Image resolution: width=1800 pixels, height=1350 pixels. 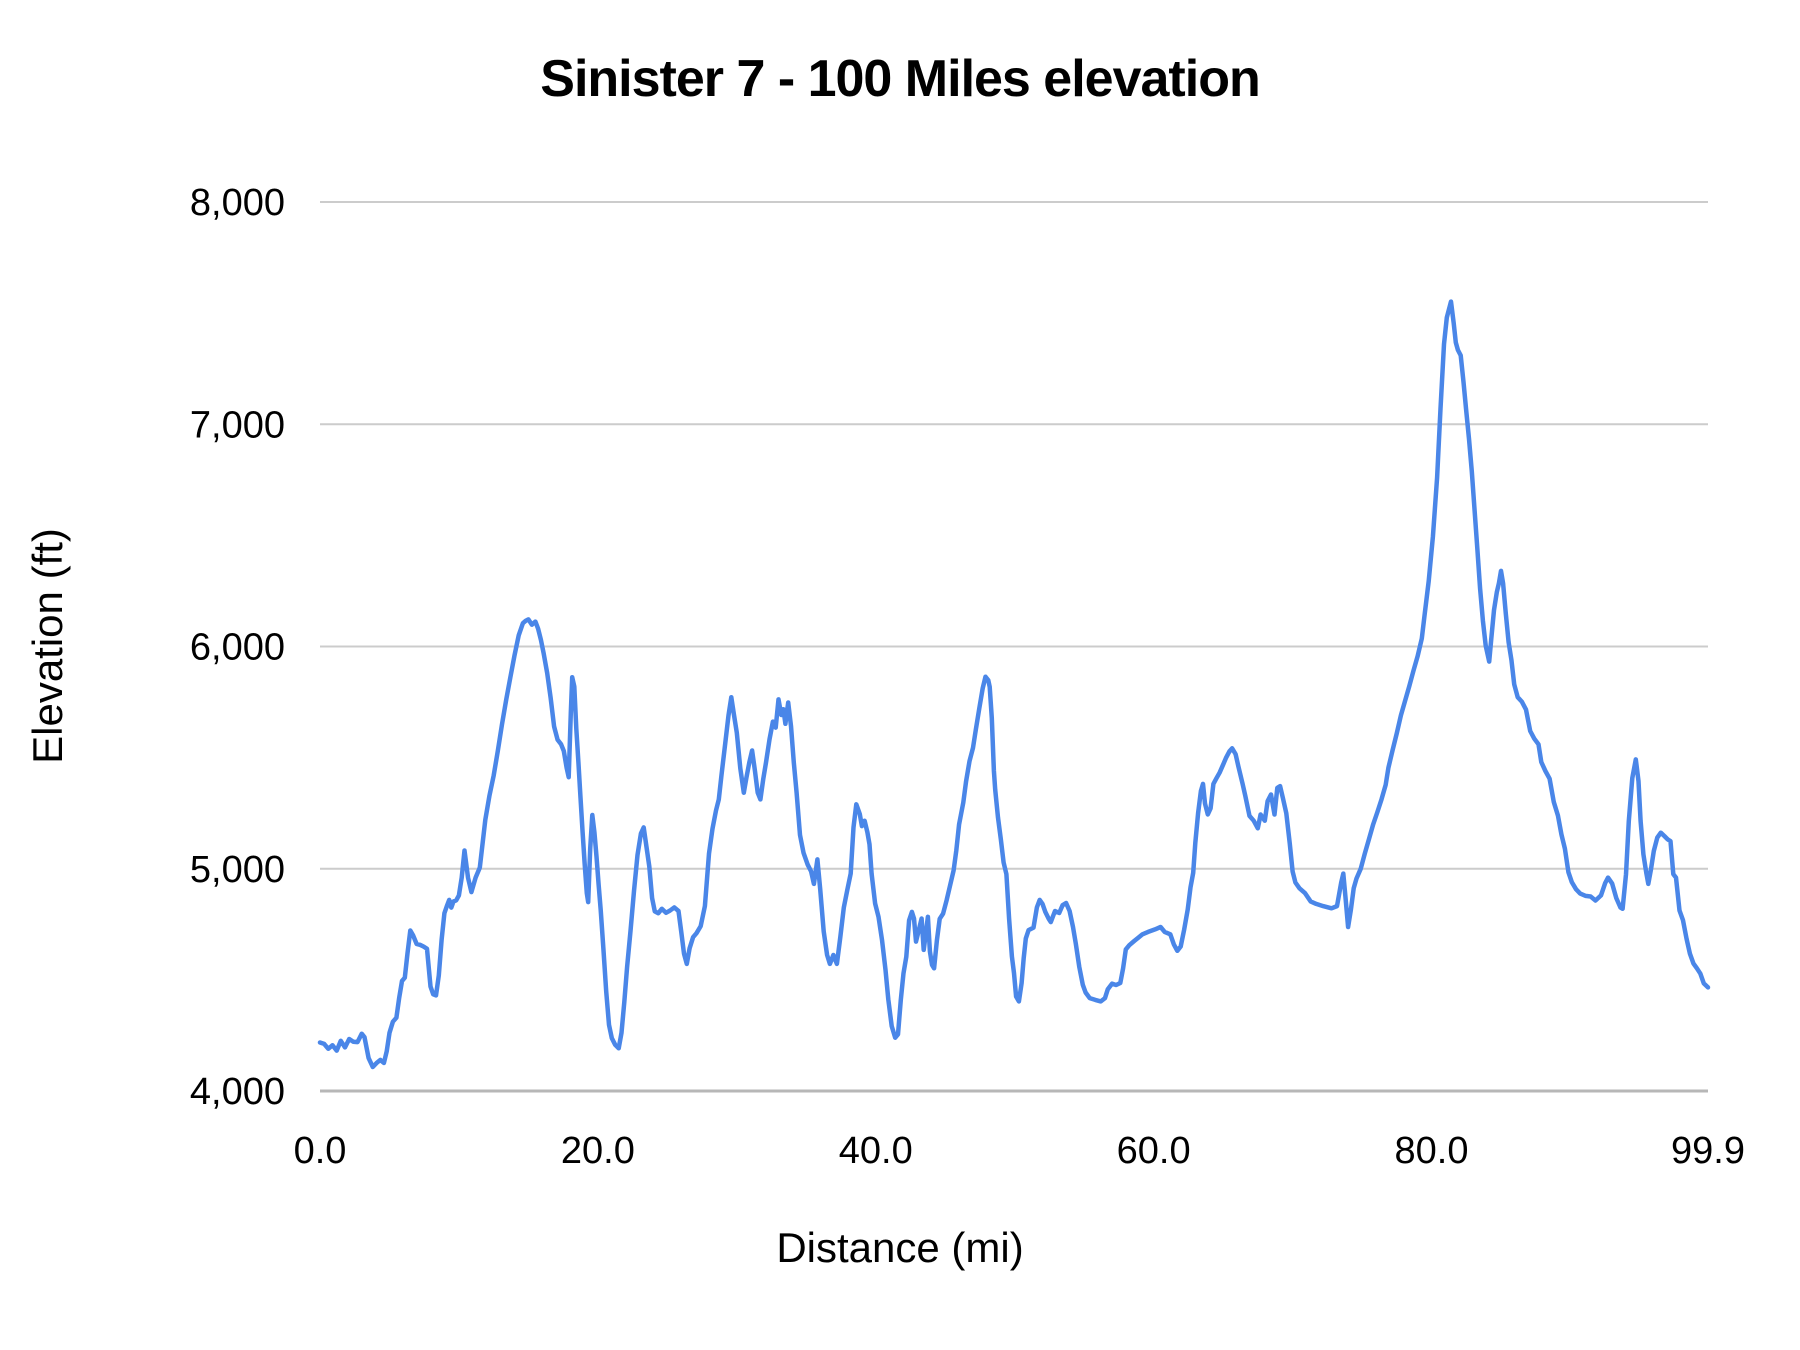 What do you see at coordinates (598, 1151) in the screenshot?
I see `x-tick-label: 20.0` at bounding box center [598, 1151].